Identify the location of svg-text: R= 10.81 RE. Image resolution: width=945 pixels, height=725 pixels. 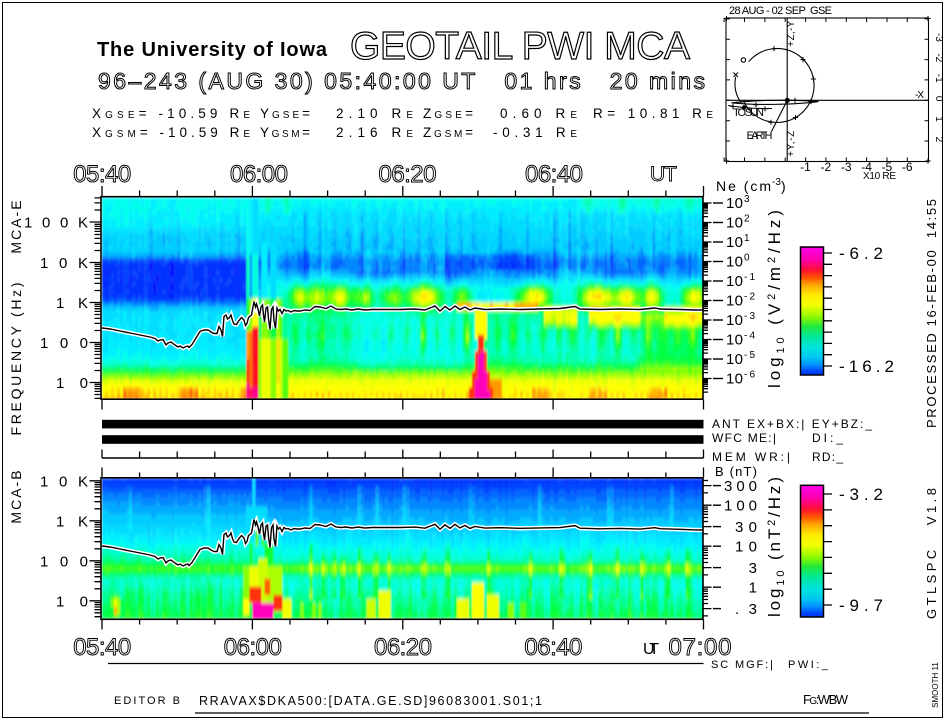
(653, 113).